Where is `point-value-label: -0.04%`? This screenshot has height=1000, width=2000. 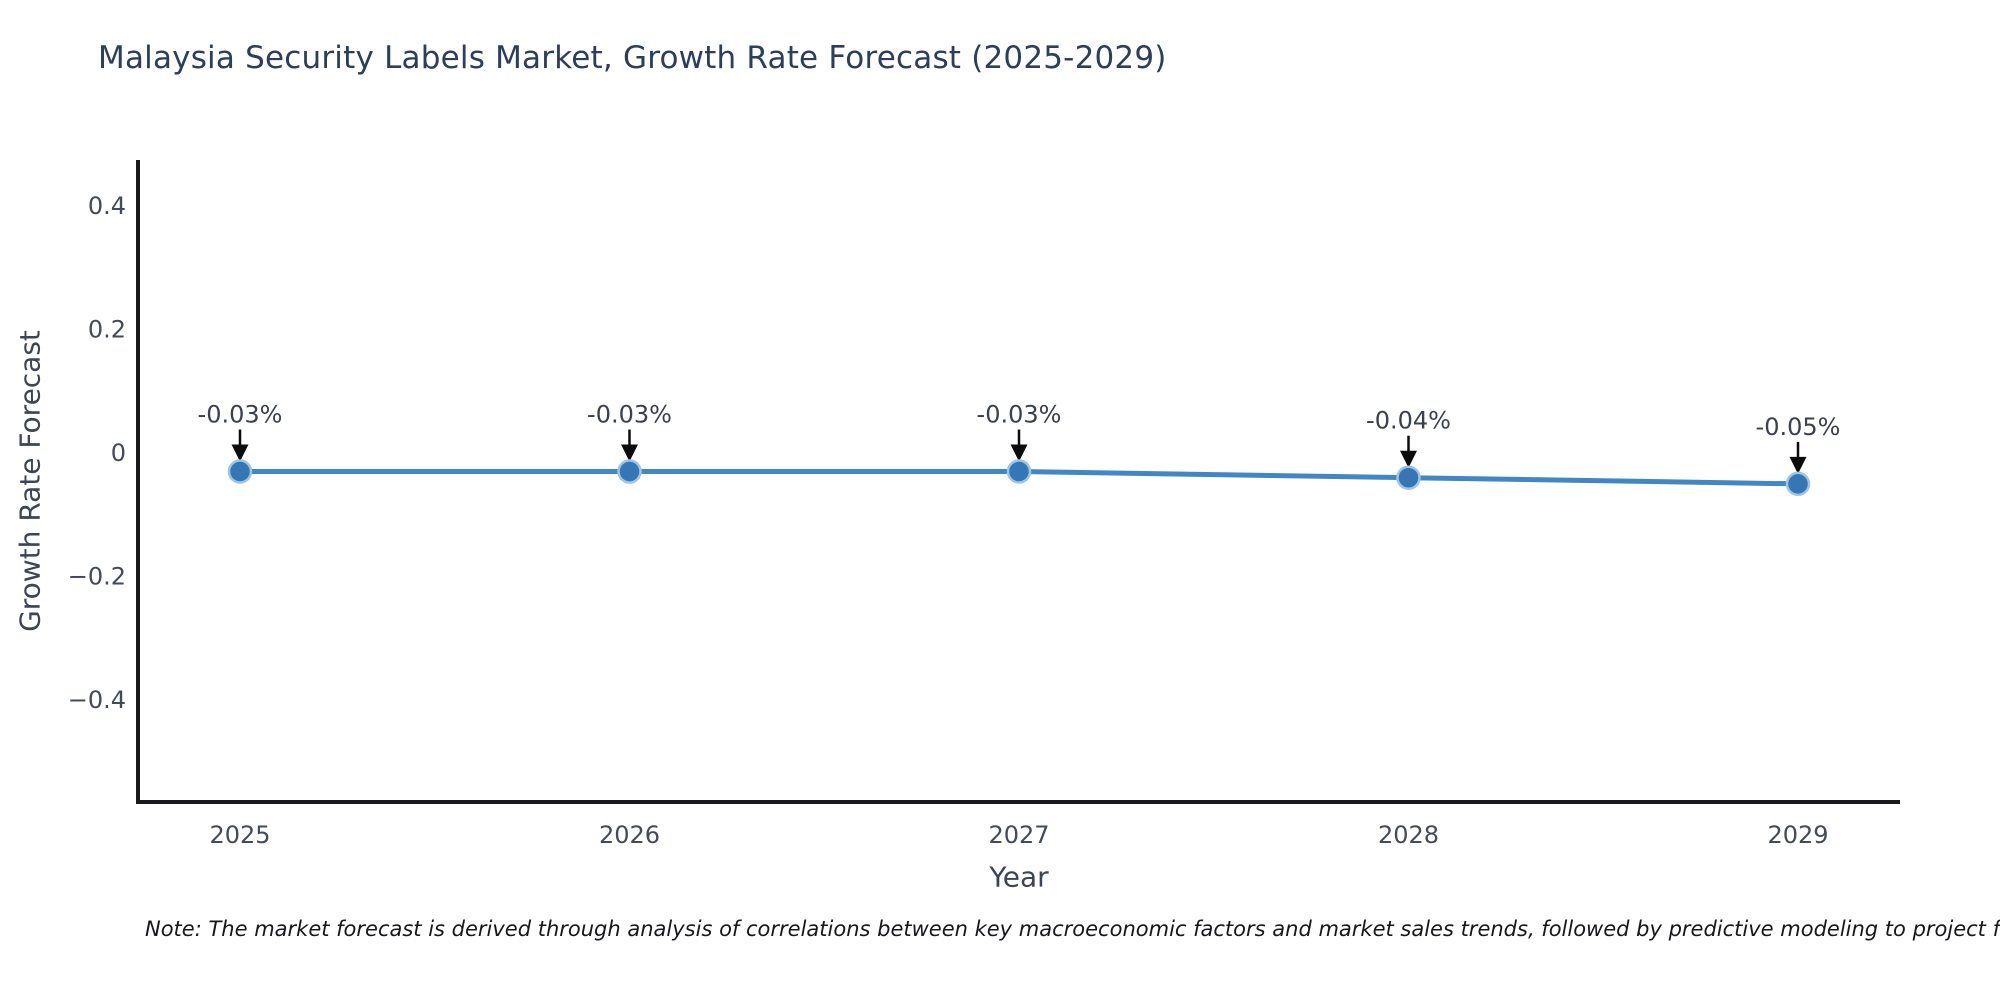
point-value-label: -0.04% is located at coordinates (1408, 421).